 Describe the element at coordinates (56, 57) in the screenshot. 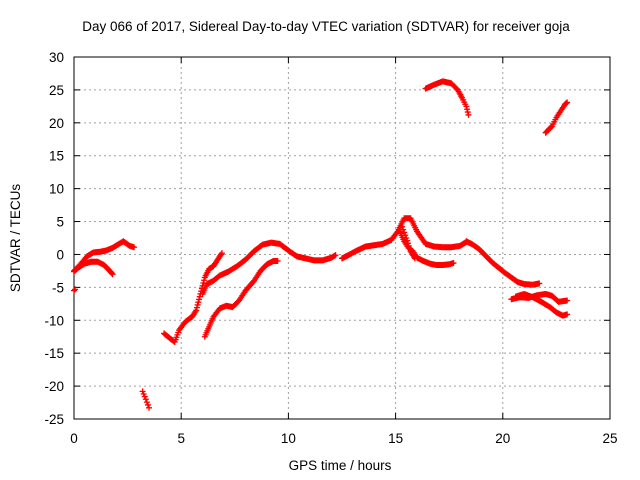

I see `y-tick-label: 30` at that location.